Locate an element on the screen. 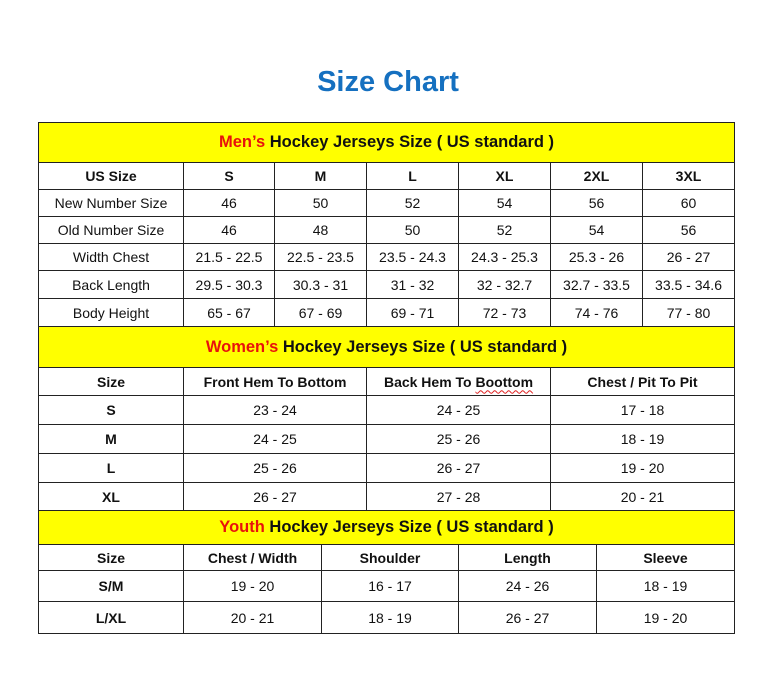 The width and height of the screenshot is (776, 692). table-cell: 16 - 17 is located at coordinates (390, 586).